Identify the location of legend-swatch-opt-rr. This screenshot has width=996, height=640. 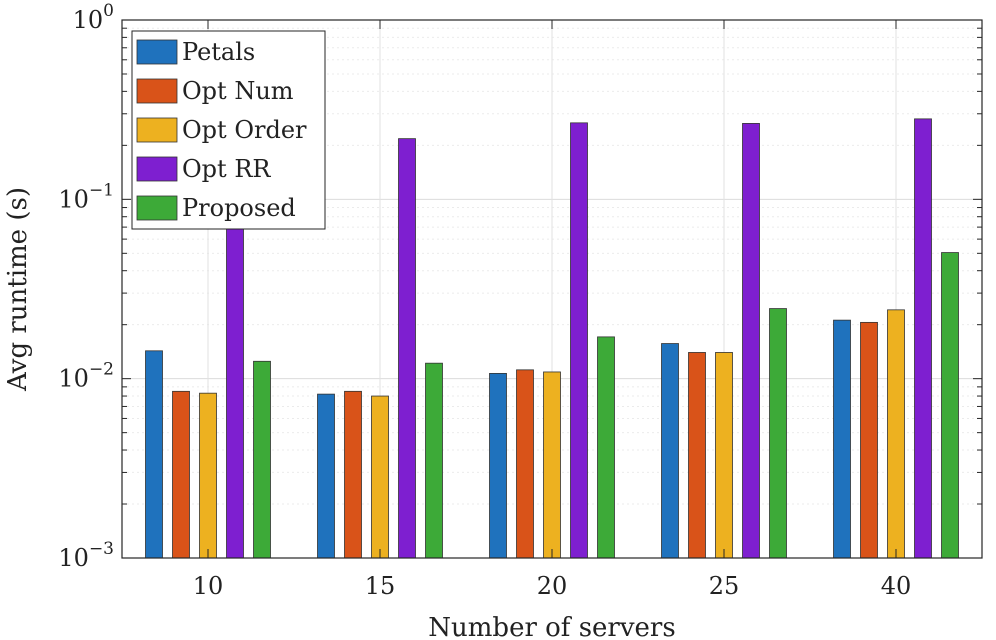
(157, 169).